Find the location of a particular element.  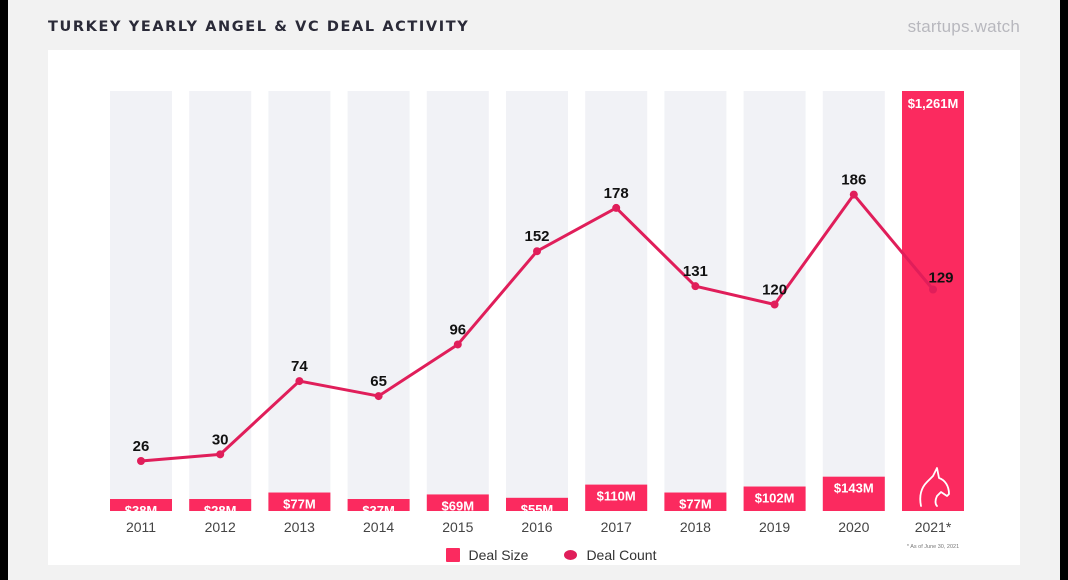

deal-count-label-1: 30 is located at coordinates (220, 439).